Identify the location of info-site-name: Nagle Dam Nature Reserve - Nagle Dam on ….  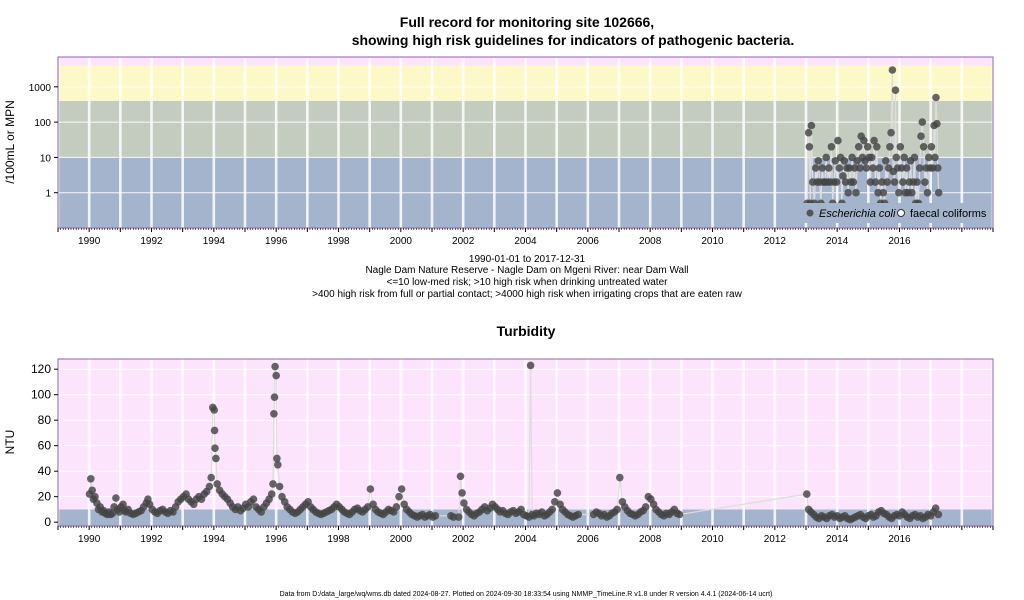
(526, 270).